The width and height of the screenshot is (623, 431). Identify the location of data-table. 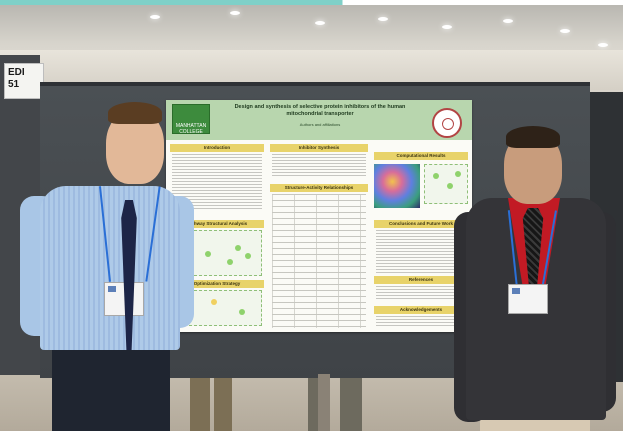
(319, 261).